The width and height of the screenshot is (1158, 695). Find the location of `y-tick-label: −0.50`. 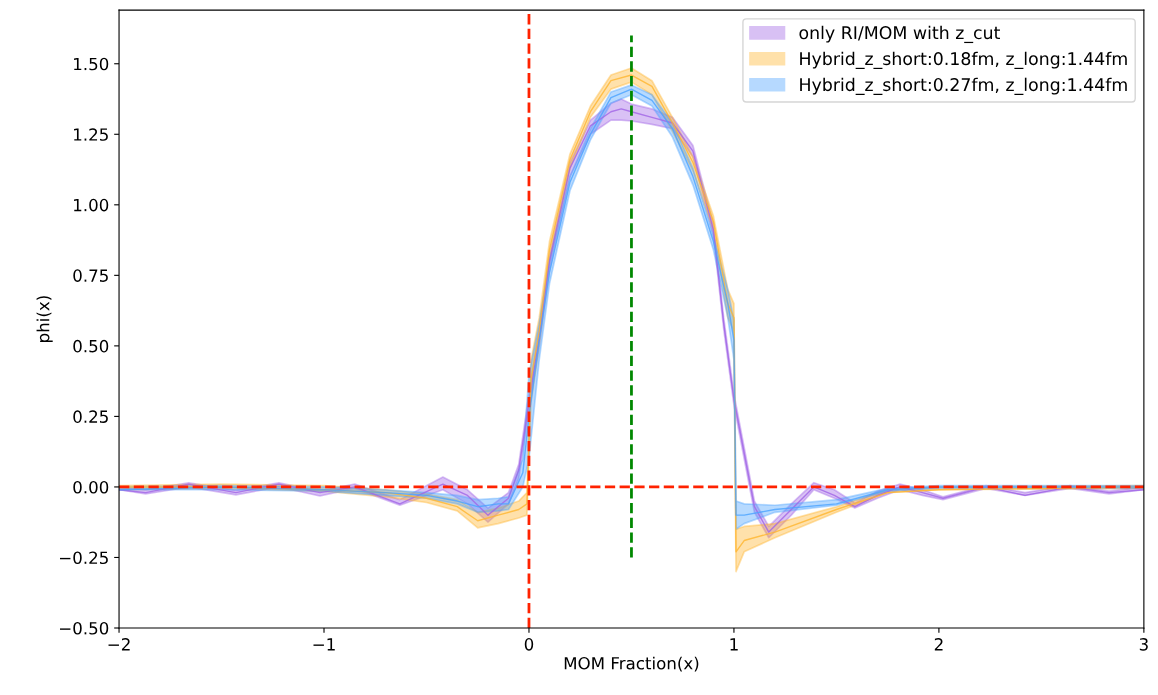

y-tick-label: −0.50 is located at coordinates (84, 628).